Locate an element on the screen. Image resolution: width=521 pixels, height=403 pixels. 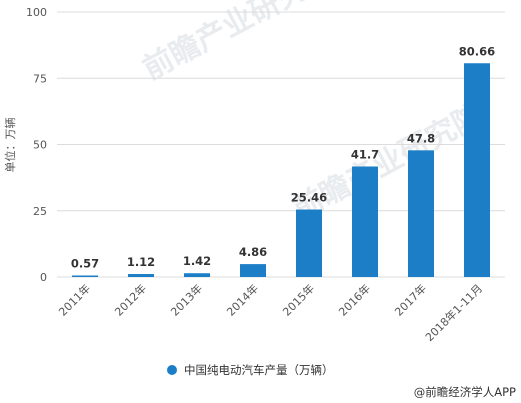
x-tick-label: 2012年 is located at coordinates (130, 299).